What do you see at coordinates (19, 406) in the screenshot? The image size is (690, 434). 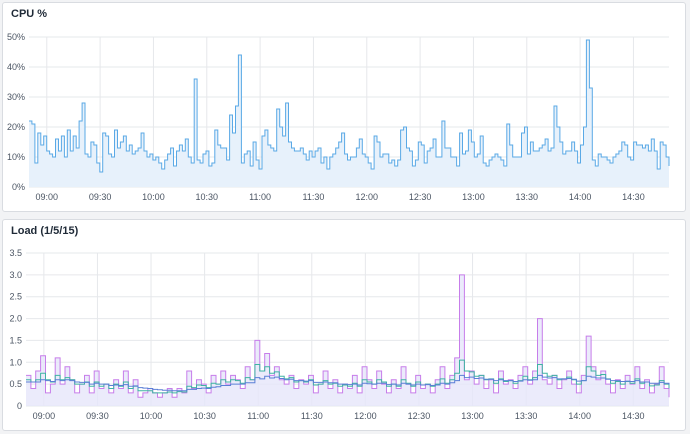 I see `y-tick-label: 0` at bounding box center [19, 406].